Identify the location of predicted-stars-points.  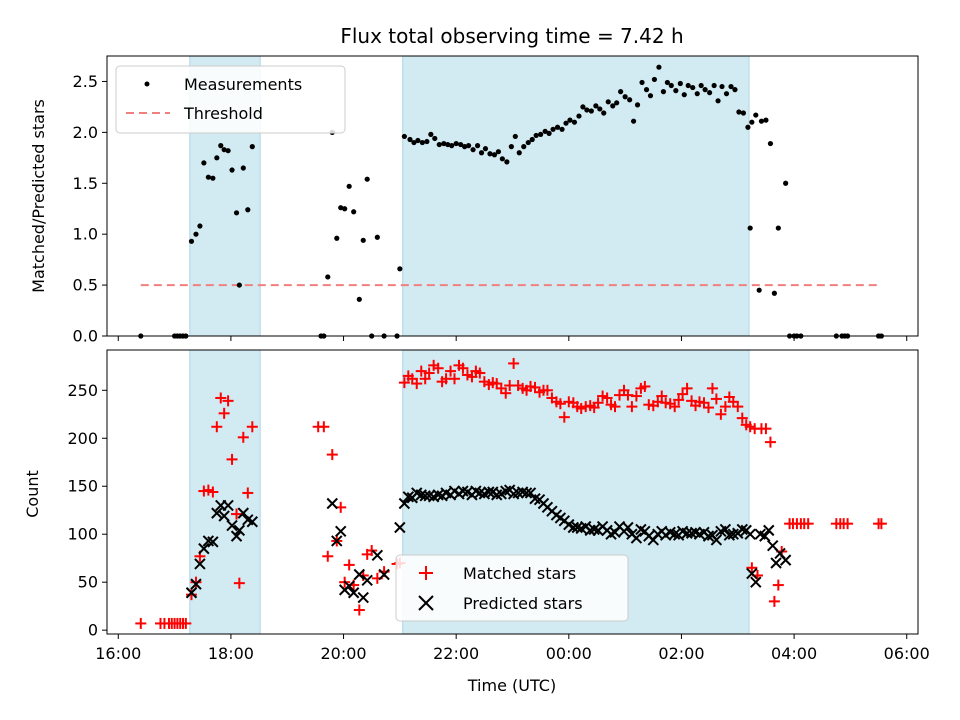
(488, 544).